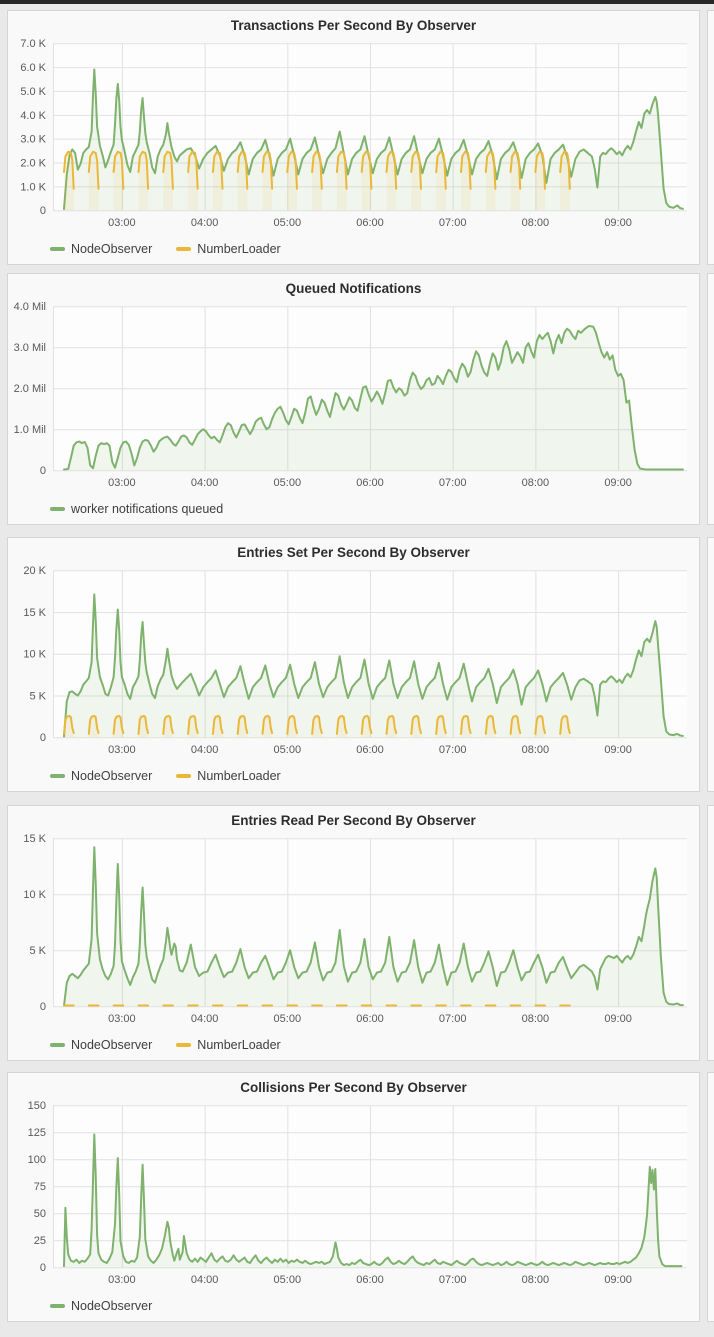 This screenshot has width=714, height=1337. Describe the element at coordinates (40, 1187) in the screenshot. I see `svg-text: 75` at that location.